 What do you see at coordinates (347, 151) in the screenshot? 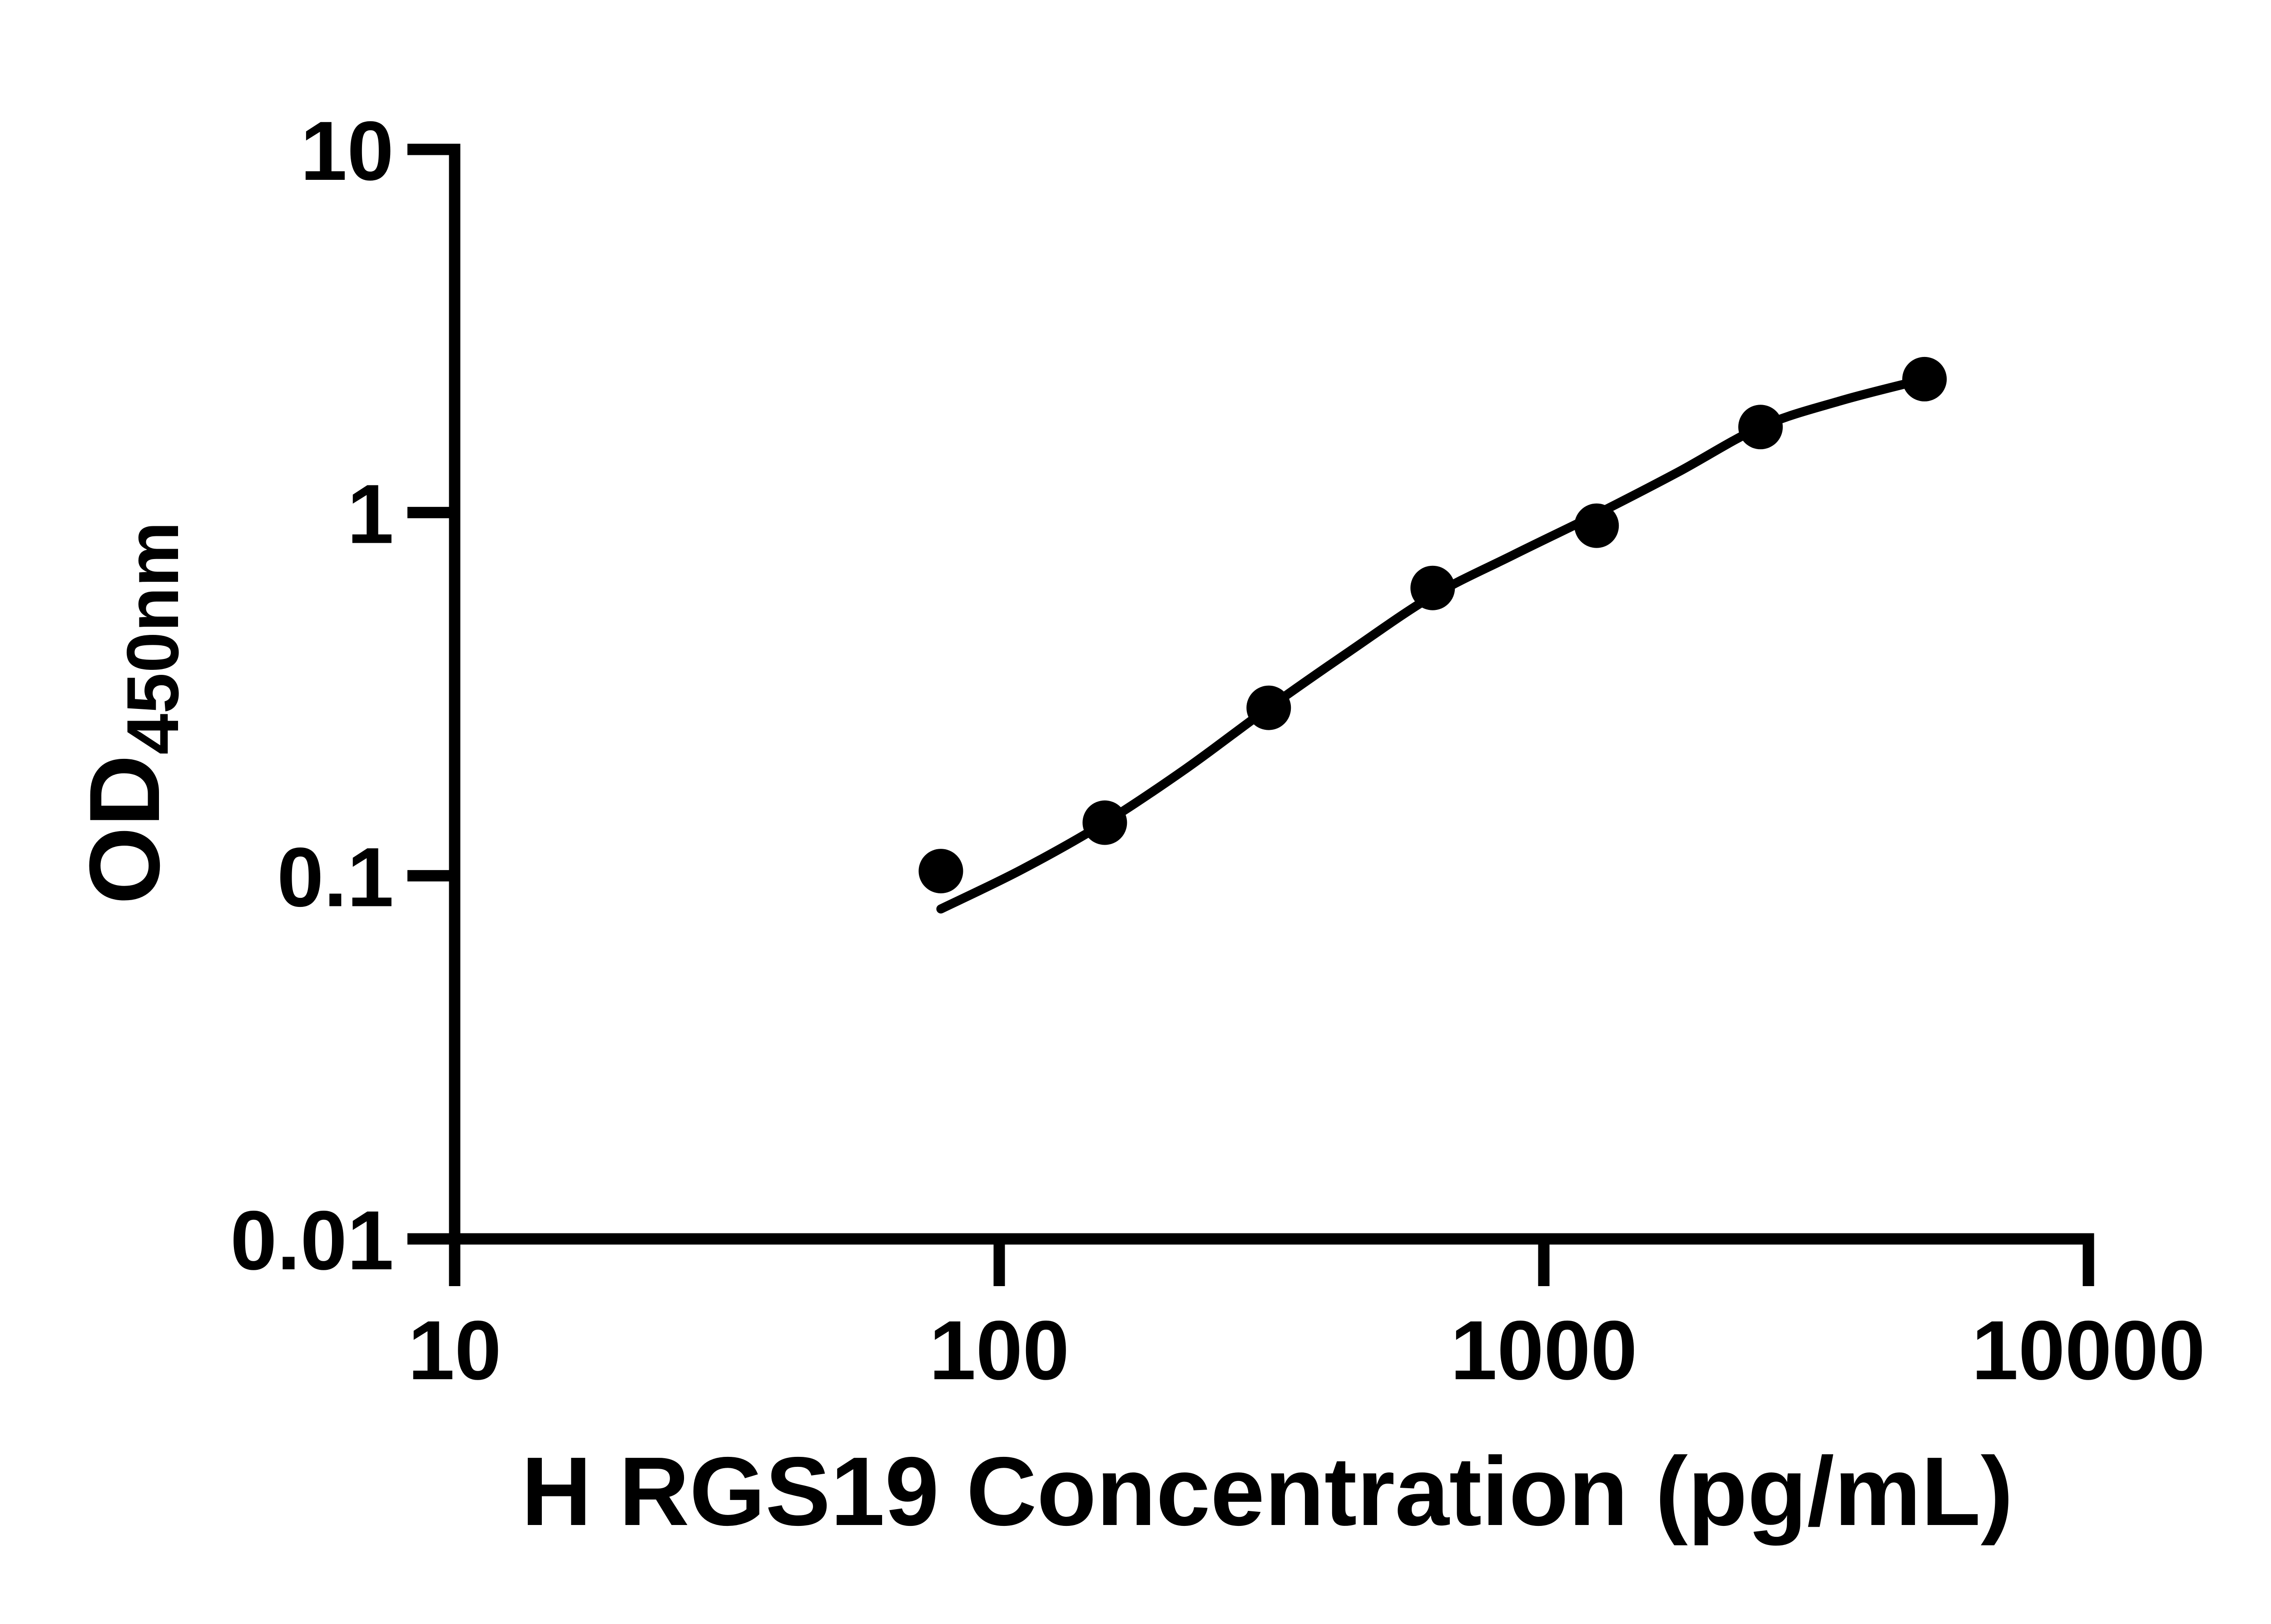
I see `y-tick-label-10: 10` at bounding box center [347, 151].